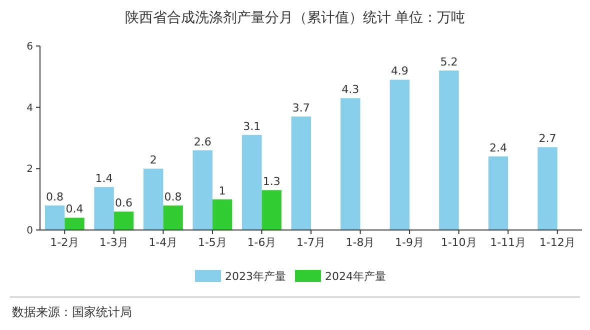 The height and width of the screenshot is (330, 590). Describe the element at coordinates (203, 141) in the screenshot. I see `data-label: 2.6` at that location.